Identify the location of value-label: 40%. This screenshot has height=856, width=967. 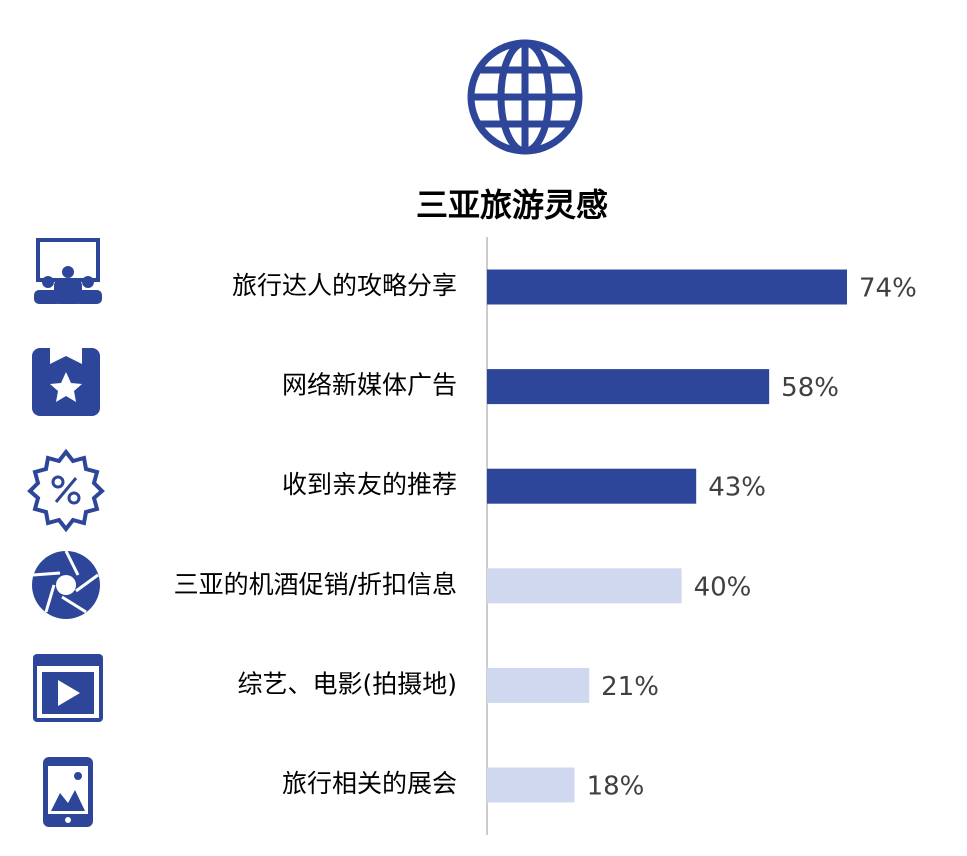
(723, 587).